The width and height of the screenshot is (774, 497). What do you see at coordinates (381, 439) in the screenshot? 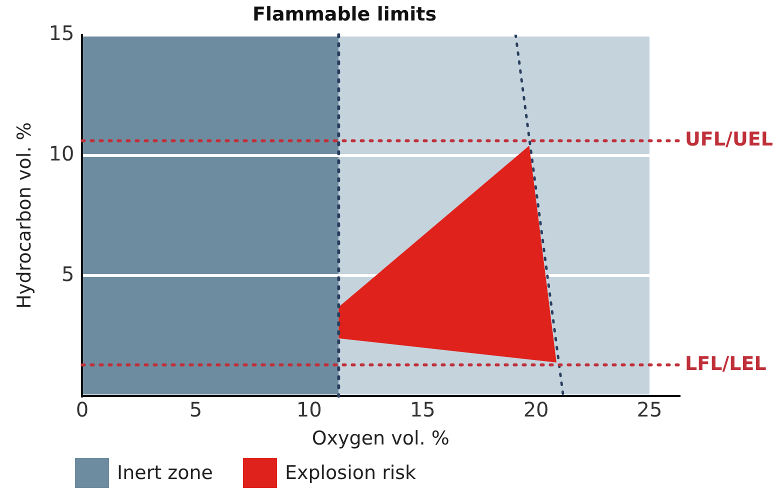
I see `x-axis-title: Oxygen vol. %` at bounding box center [381, 439].